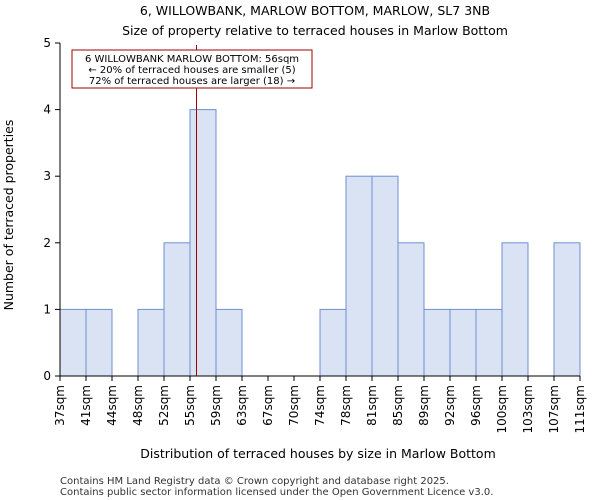 The height and width of the screenshot is (500, 600). I want to click on bar-96sqm, so click(489, 342).